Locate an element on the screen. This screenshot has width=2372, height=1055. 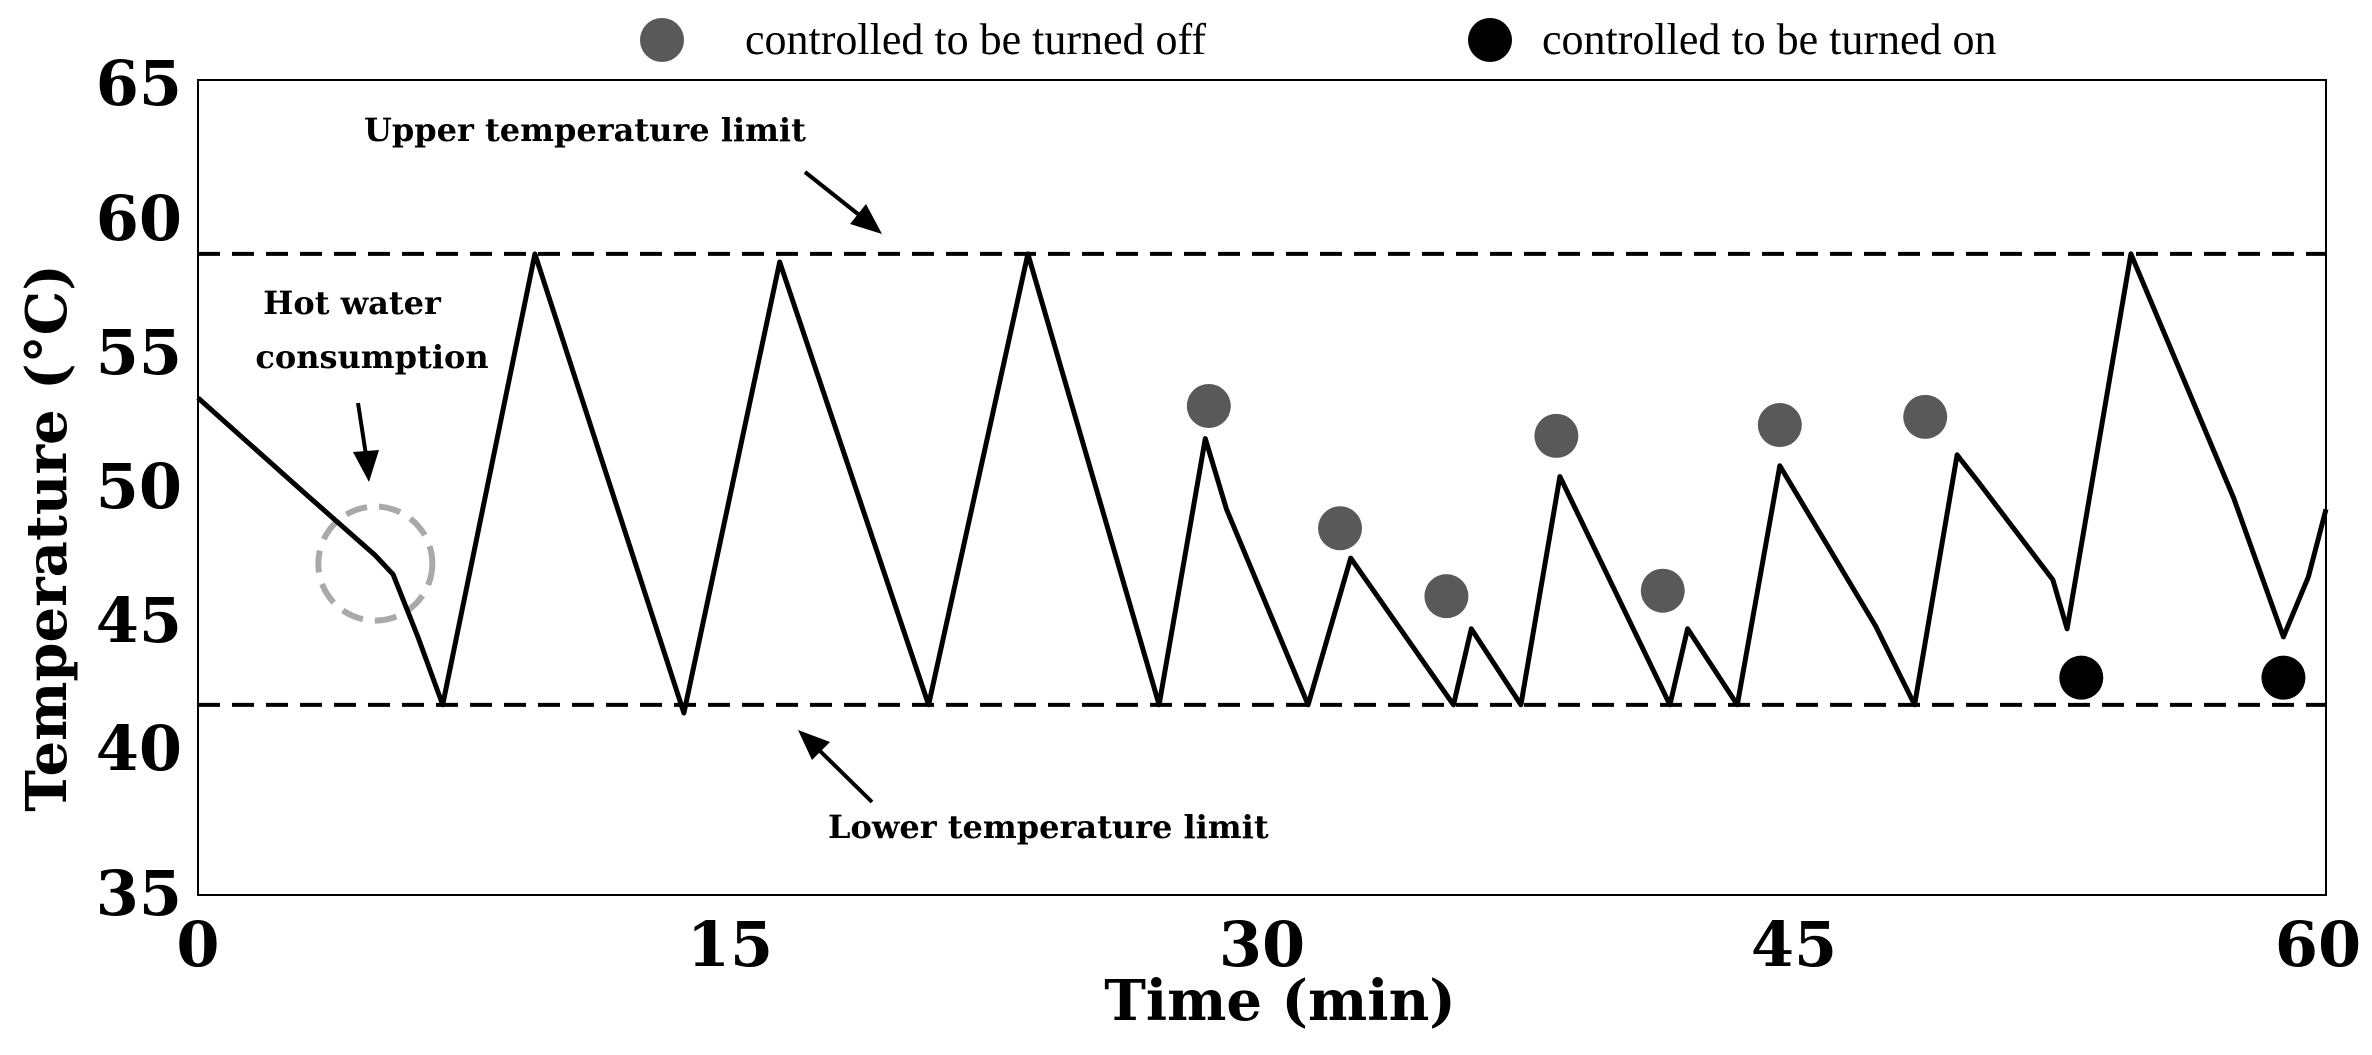
annotation-arrows is located at coordinates (617, 487).